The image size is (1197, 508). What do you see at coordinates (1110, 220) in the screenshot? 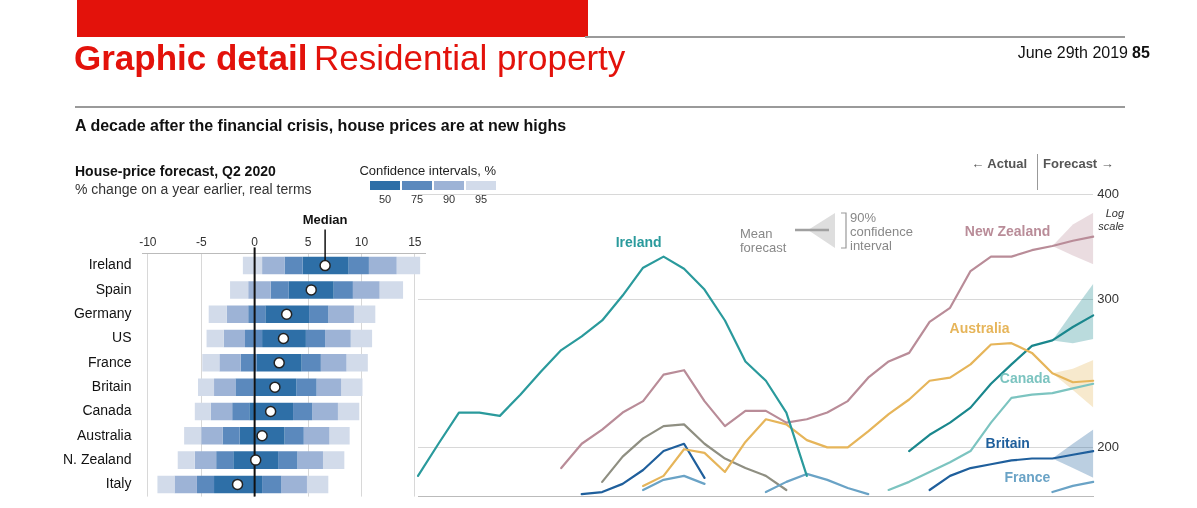
I see `text: Log scale` at bounding box center [1110, 220].